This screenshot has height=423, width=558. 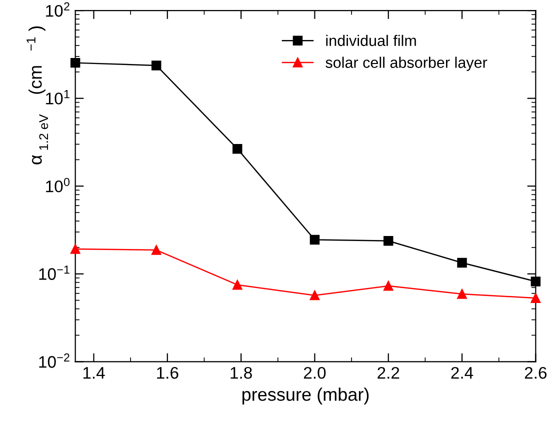 I want to click on y-tick-label: 10$^{−1}$, so click(x=54, y=273).